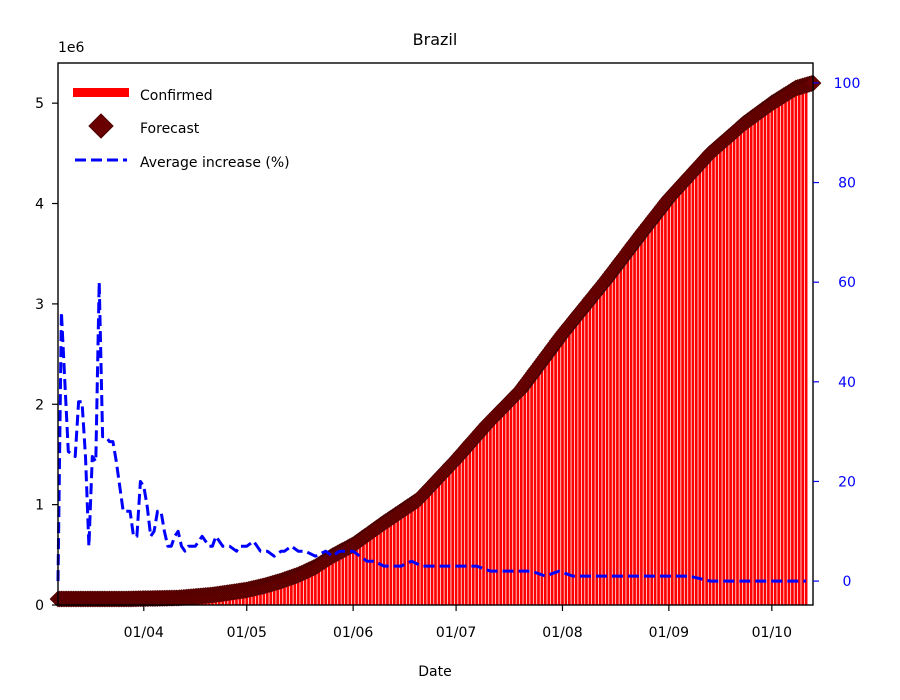  What do you see at coordinates (847, 383) in the screenshot?
I see `y2-tick-label: 40` at bounding box center [847, 383].